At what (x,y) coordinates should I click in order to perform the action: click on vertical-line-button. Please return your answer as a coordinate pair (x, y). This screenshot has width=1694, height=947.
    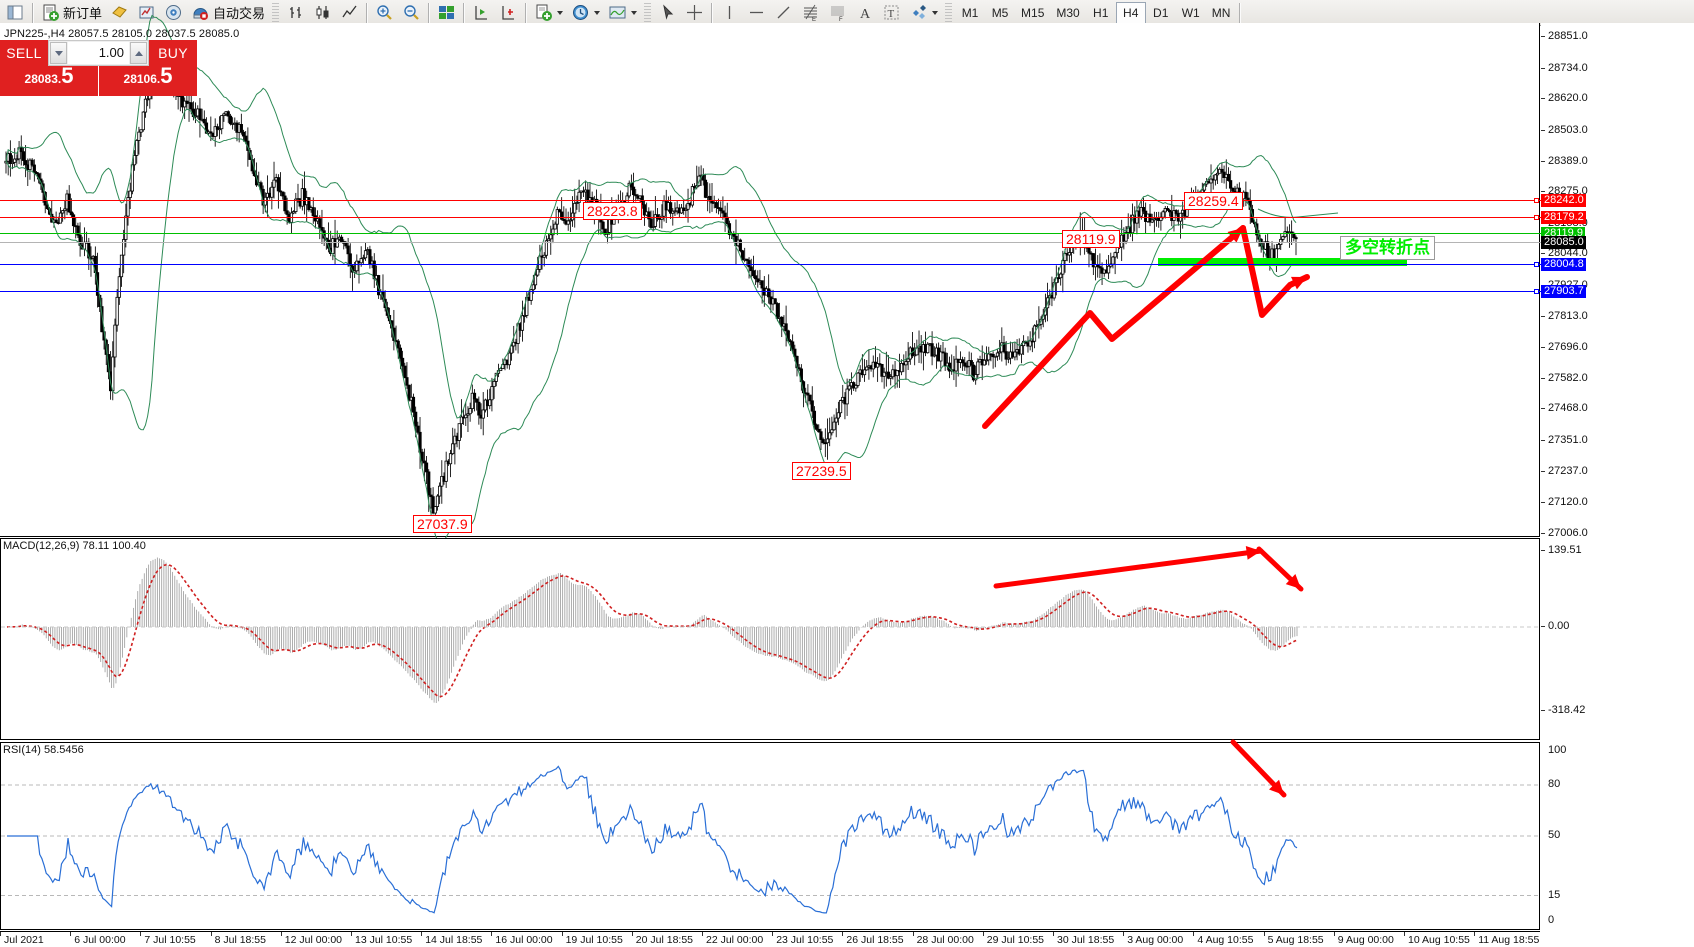
    Looking at the image, I should click on (729, 13).